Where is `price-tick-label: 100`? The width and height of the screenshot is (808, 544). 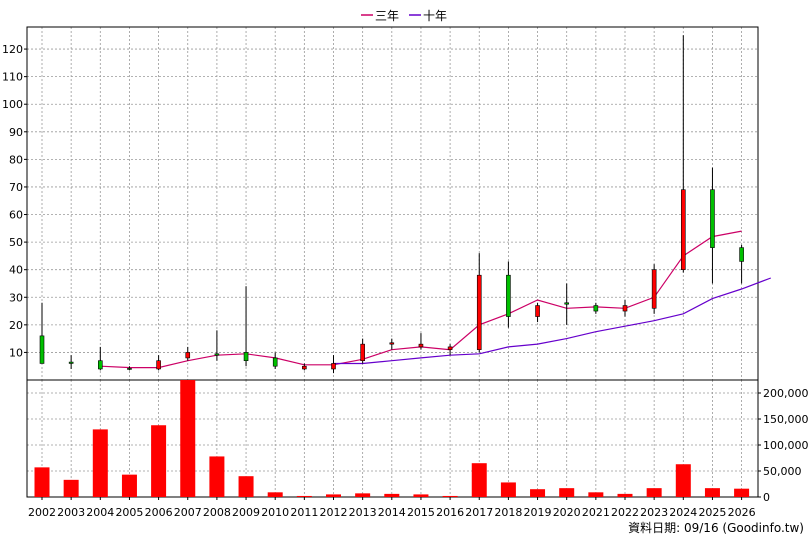
price-tick-label: 100 is located at coordinates (12, 104).